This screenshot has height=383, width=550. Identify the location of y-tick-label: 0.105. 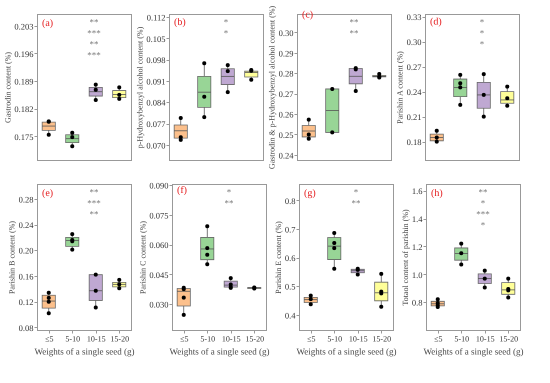
(156, 39).